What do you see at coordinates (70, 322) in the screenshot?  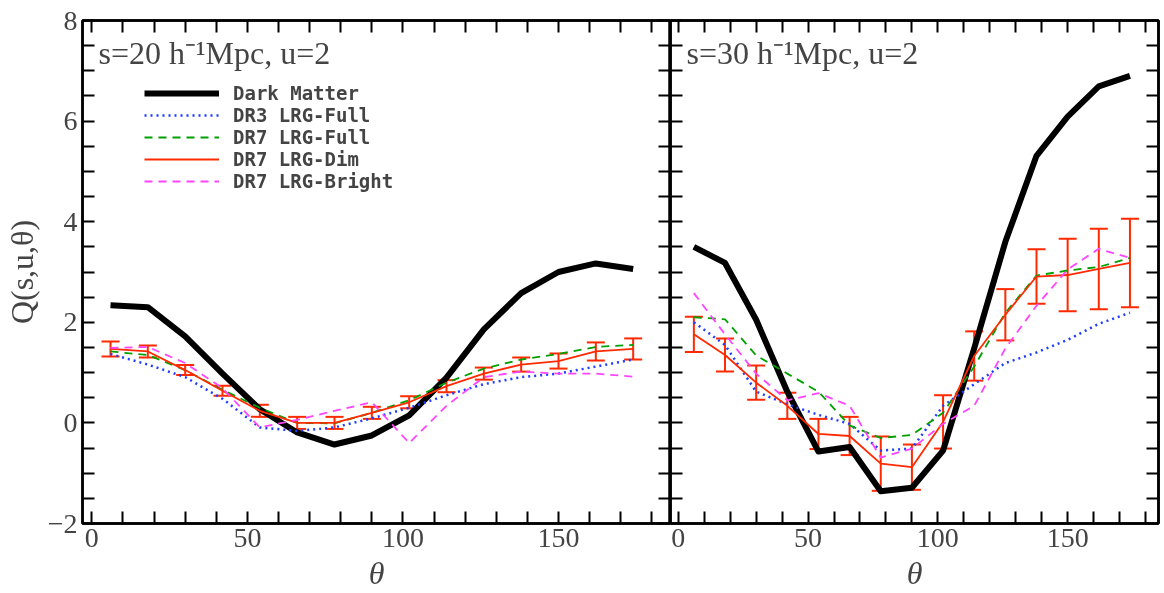 I see `y-tick-label: 2` at bounding box center [70, 322].